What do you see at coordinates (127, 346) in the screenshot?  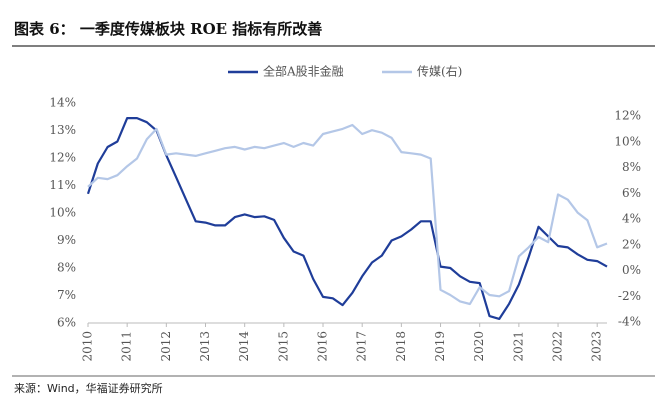 I see `x-tick-label: 2011` at bounding box center [127, 346].